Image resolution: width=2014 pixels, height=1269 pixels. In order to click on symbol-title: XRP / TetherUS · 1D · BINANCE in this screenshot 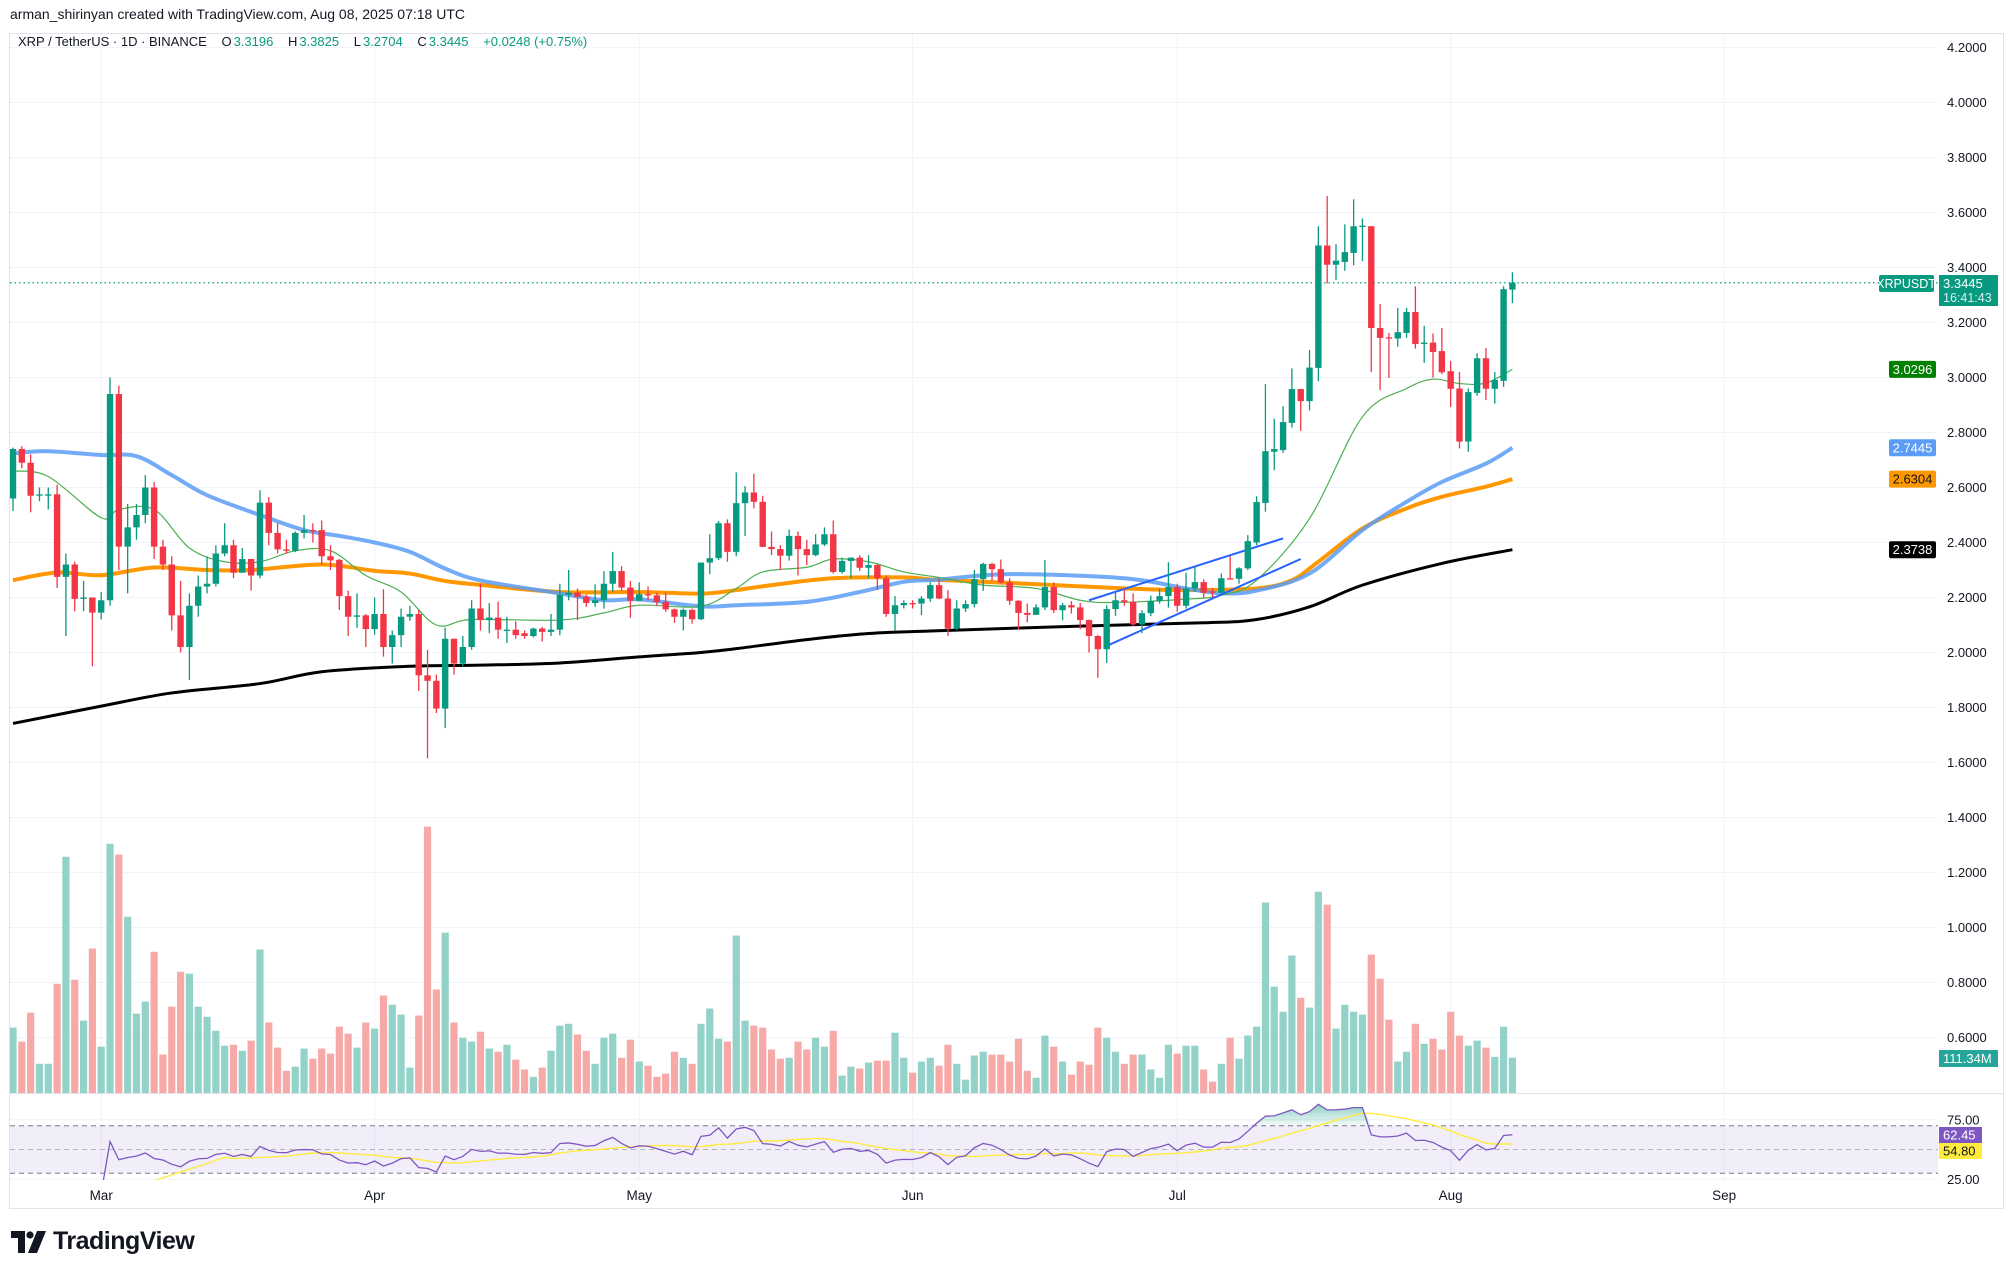, I will do `click(112, 41)`.